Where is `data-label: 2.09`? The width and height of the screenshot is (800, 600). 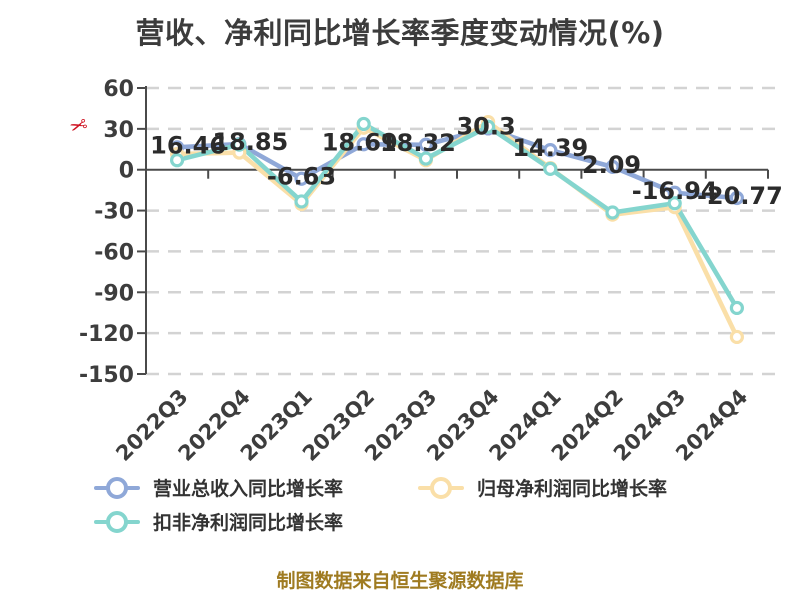
data-label: 2.09 is located at coordinates (611, 165).